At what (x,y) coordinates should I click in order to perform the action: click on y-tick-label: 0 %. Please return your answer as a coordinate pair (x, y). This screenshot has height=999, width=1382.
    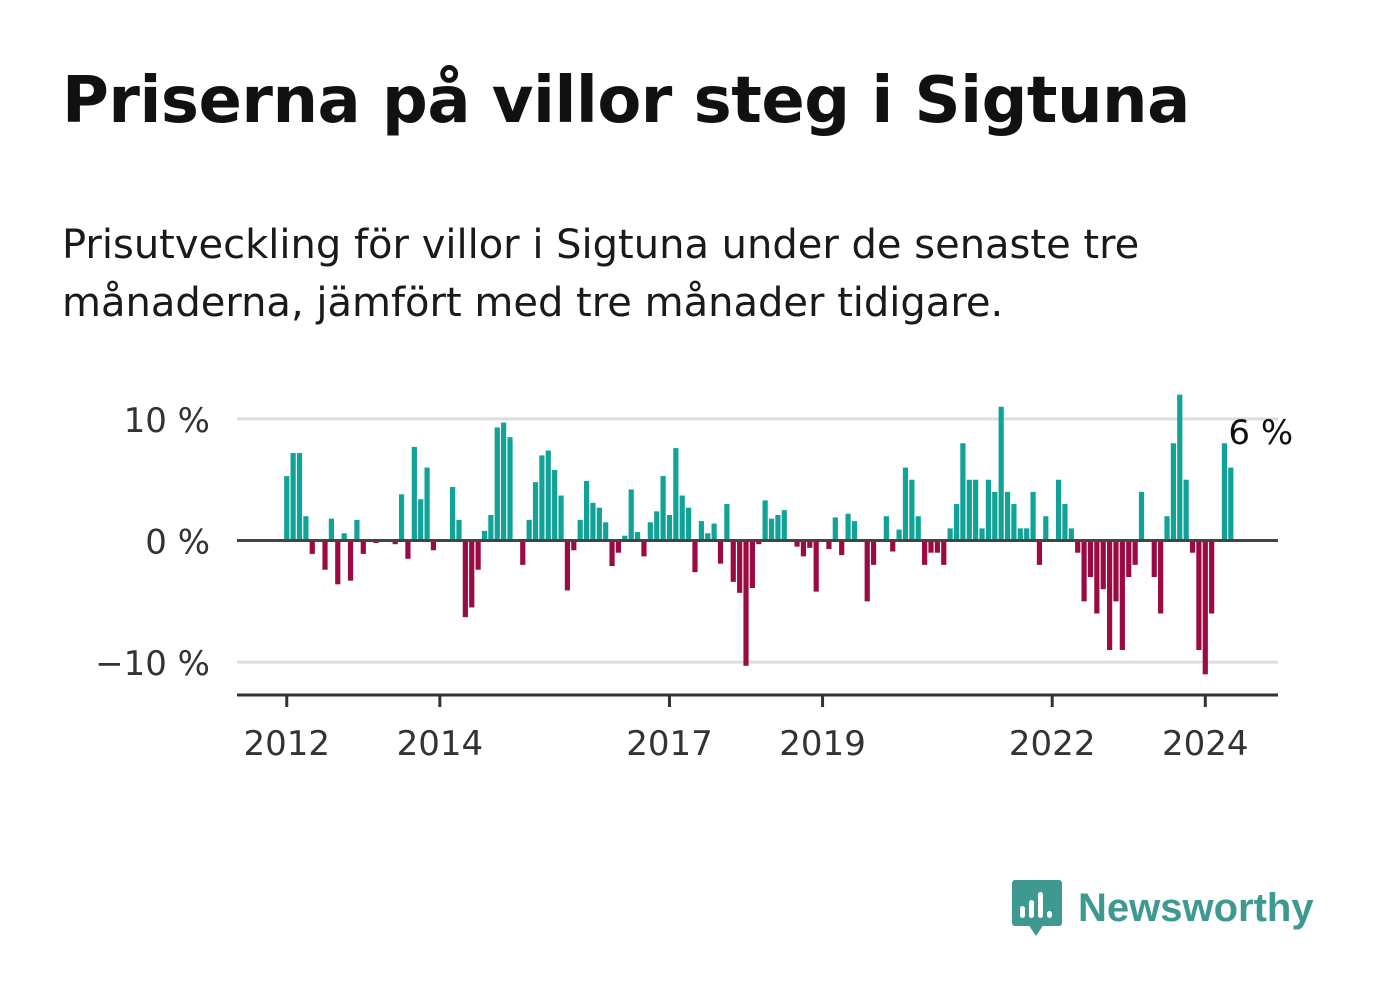
    Looking at the image, I should click on (177, 543).